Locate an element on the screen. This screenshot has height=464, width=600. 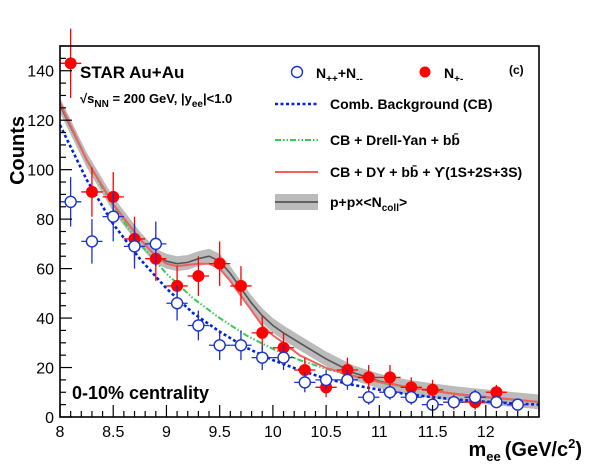
legend-like-sign-marker is located at coordinates (297, 72).